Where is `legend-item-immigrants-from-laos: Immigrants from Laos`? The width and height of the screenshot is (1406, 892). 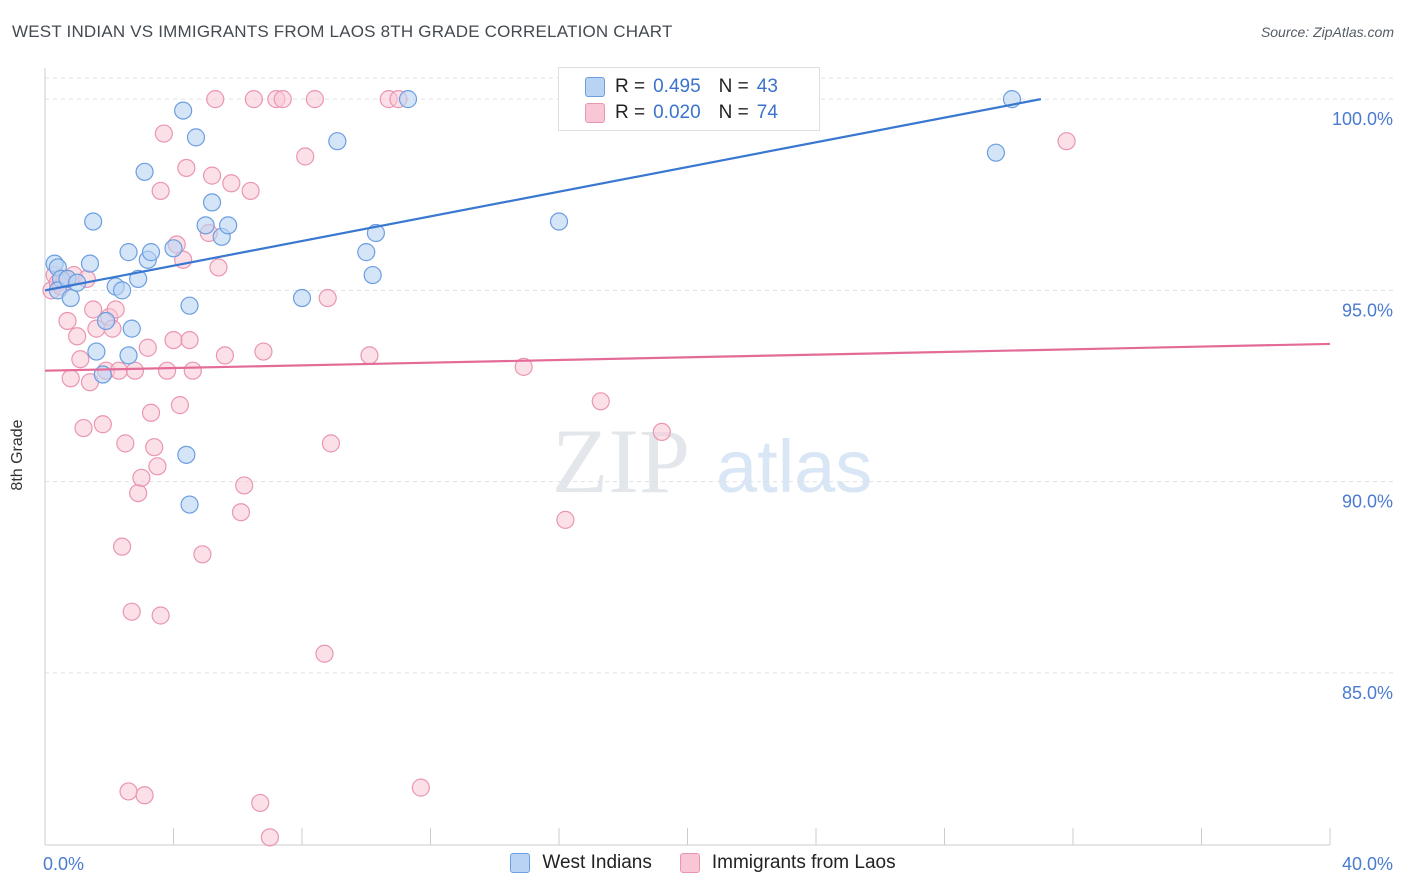
legend-item-immigrants-from-laos: Immigrants from Laos is located at coordinates (787, 863).